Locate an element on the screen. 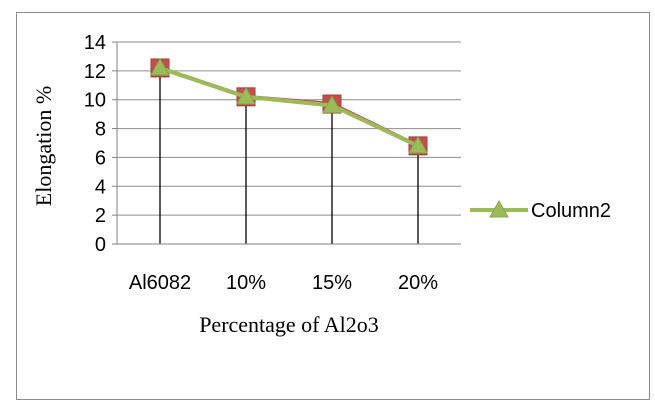 This screenshot has height=403, width=655. y-tick-label: 4 is located at coordinates (100, 187).